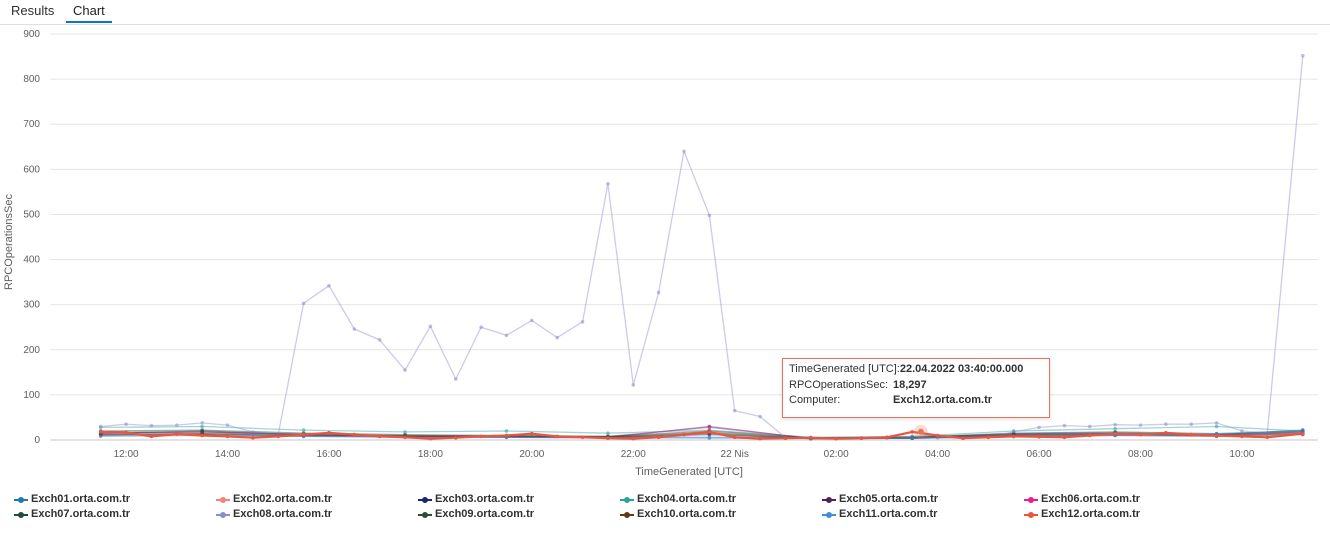  Describe the element at coordinates (89, 10) in the screenshot. I see `tab-chart: Chart` at that location.